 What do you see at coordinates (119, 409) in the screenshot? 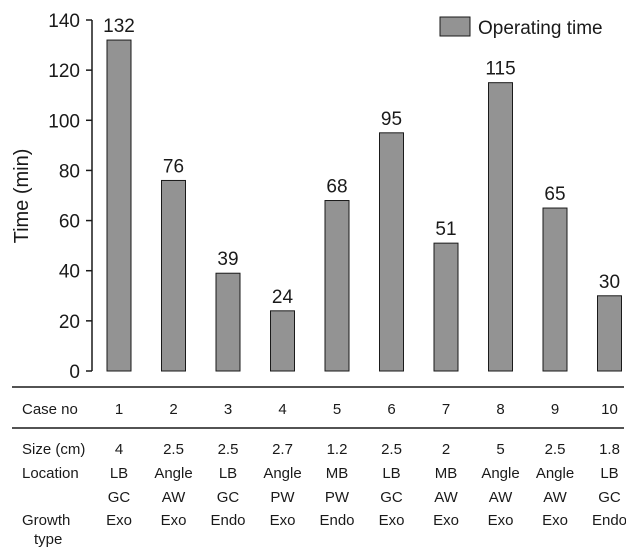
I see `table-header-cell: 1` at bounding box center [119, 409].